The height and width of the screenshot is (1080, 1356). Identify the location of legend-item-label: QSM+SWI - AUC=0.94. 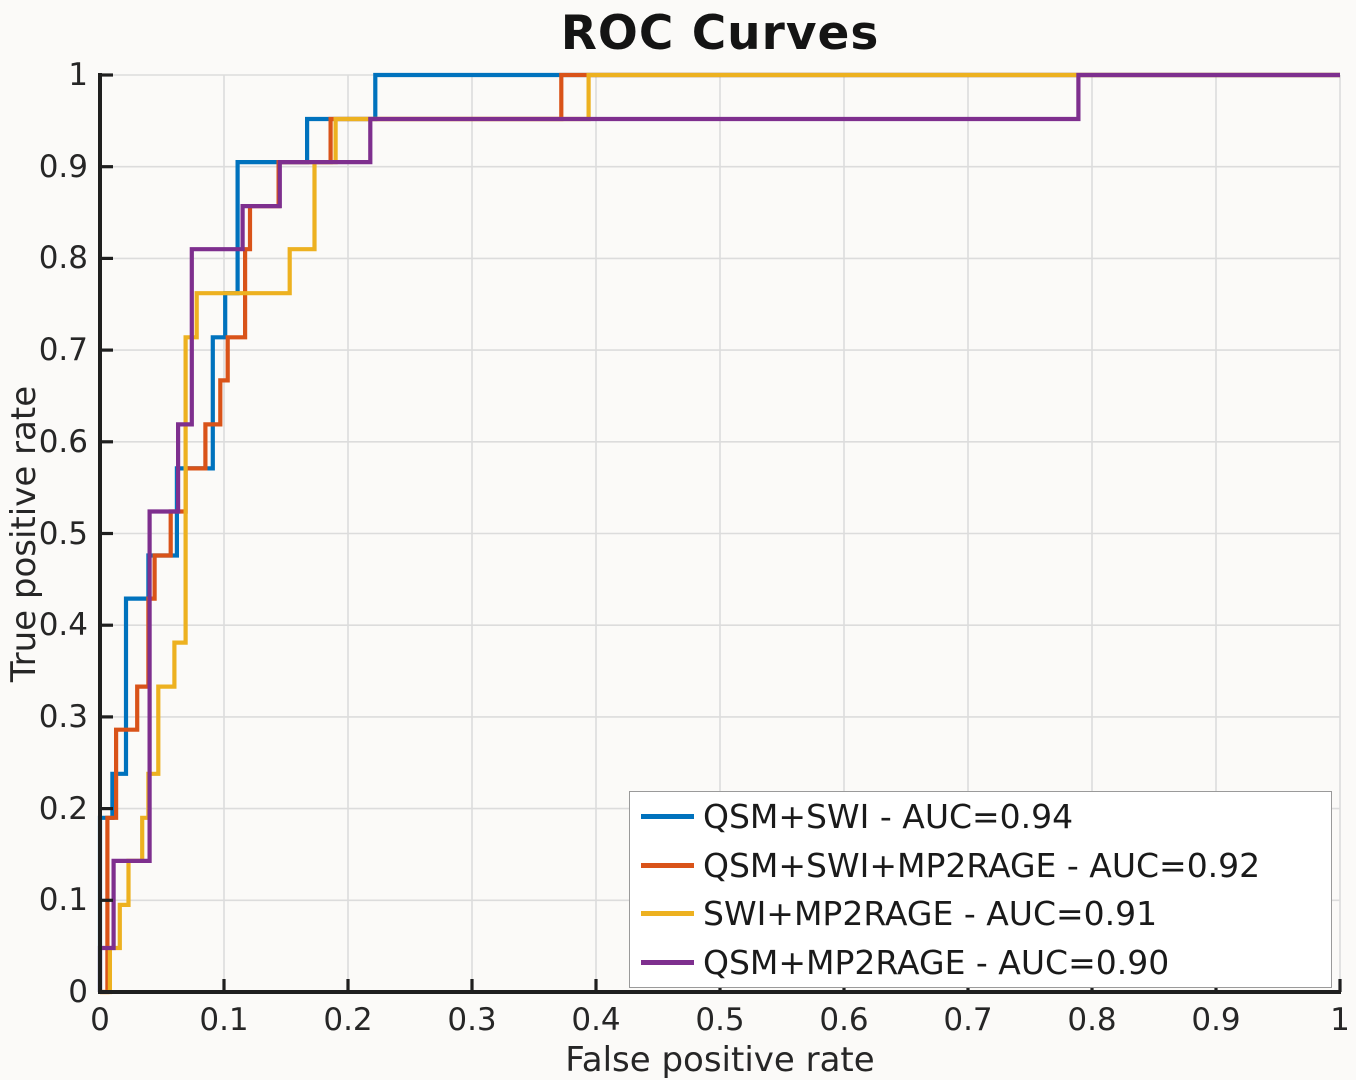
(888, 816).